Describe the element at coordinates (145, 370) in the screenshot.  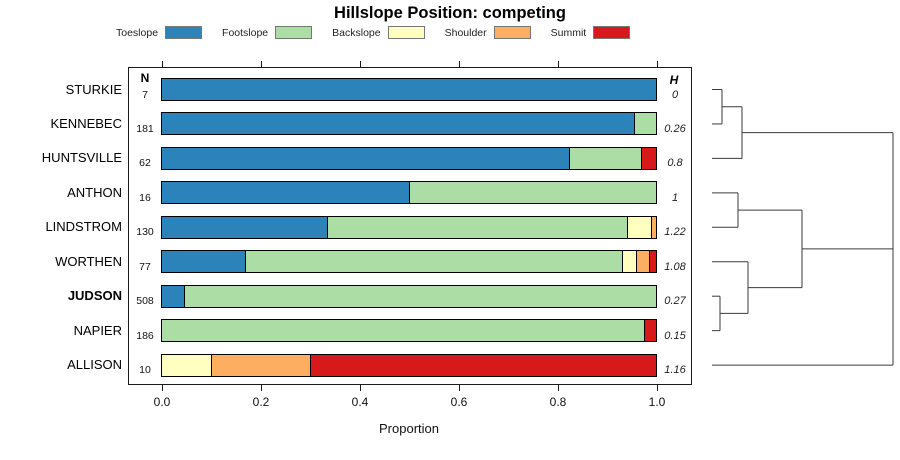
I see `n-value: 10` at that location.